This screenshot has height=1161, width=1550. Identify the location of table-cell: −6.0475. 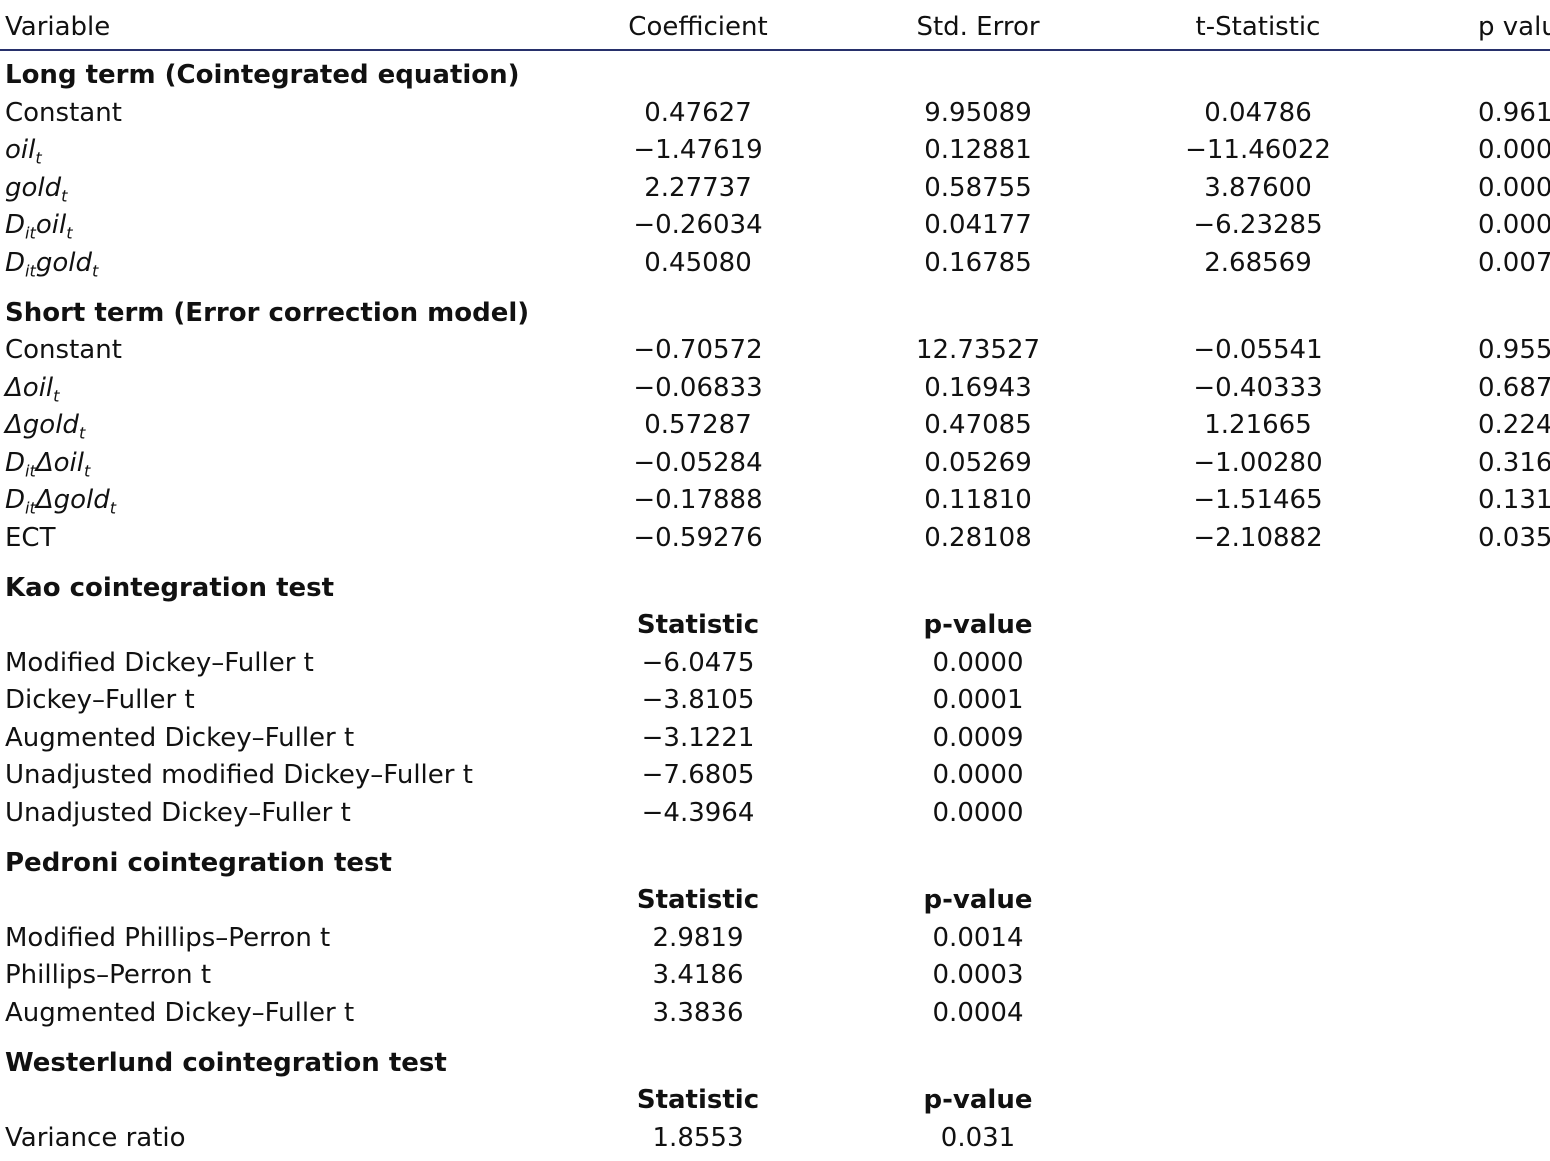
(698, 662).